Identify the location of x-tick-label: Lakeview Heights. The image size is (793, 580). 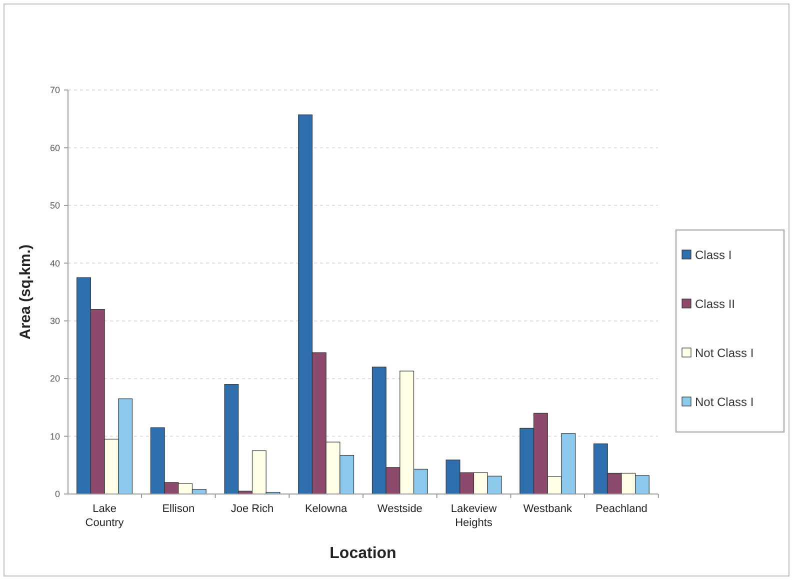
(473, 516).